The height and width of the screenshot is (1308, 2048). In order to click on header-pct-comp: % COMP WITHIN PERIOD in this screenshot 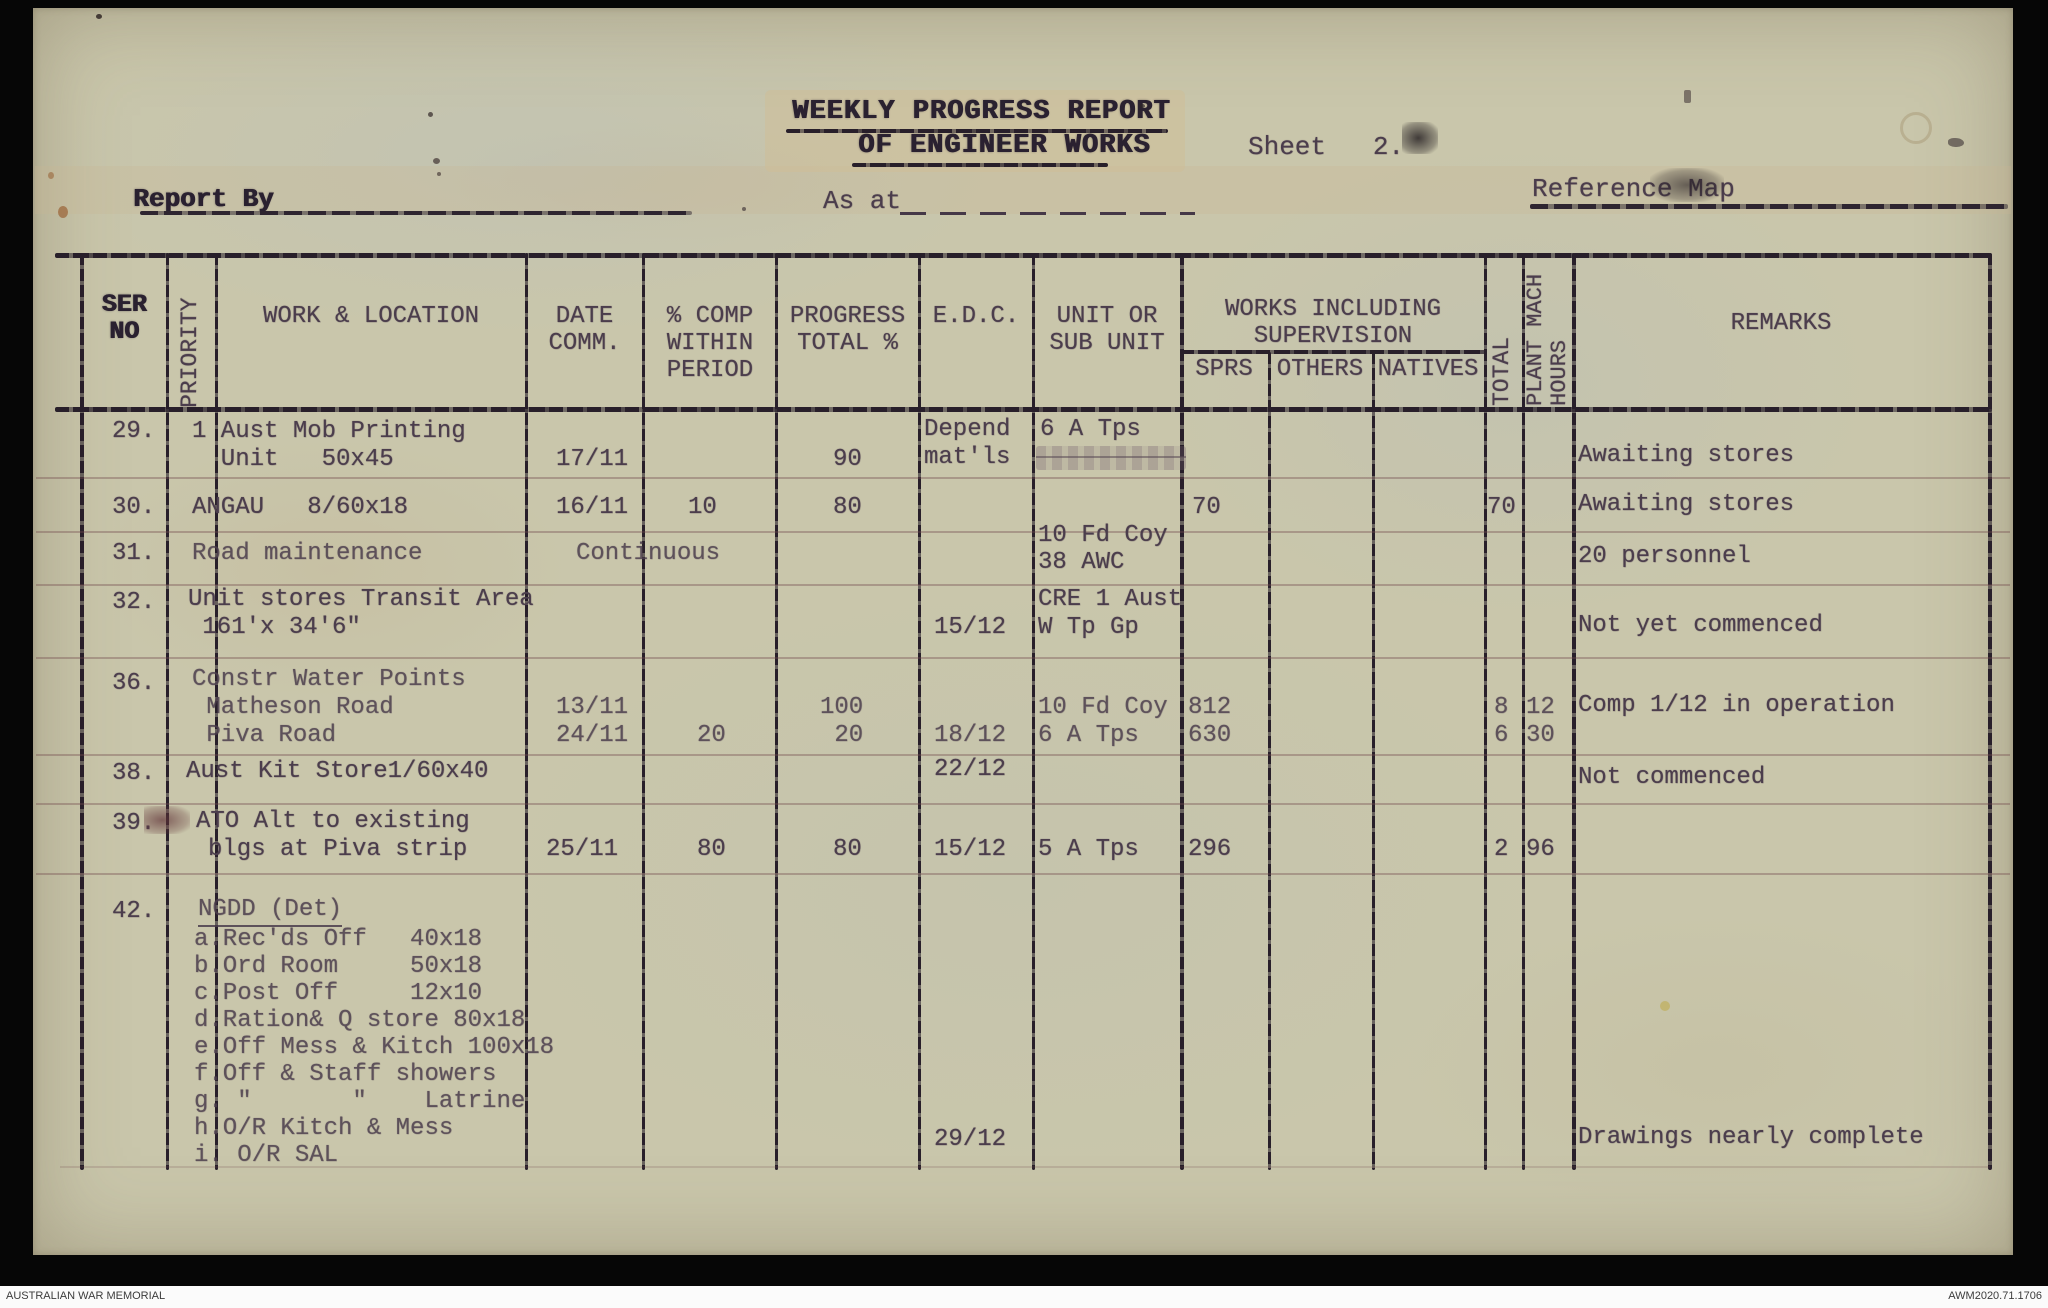, I will do `click(710, 343)`.